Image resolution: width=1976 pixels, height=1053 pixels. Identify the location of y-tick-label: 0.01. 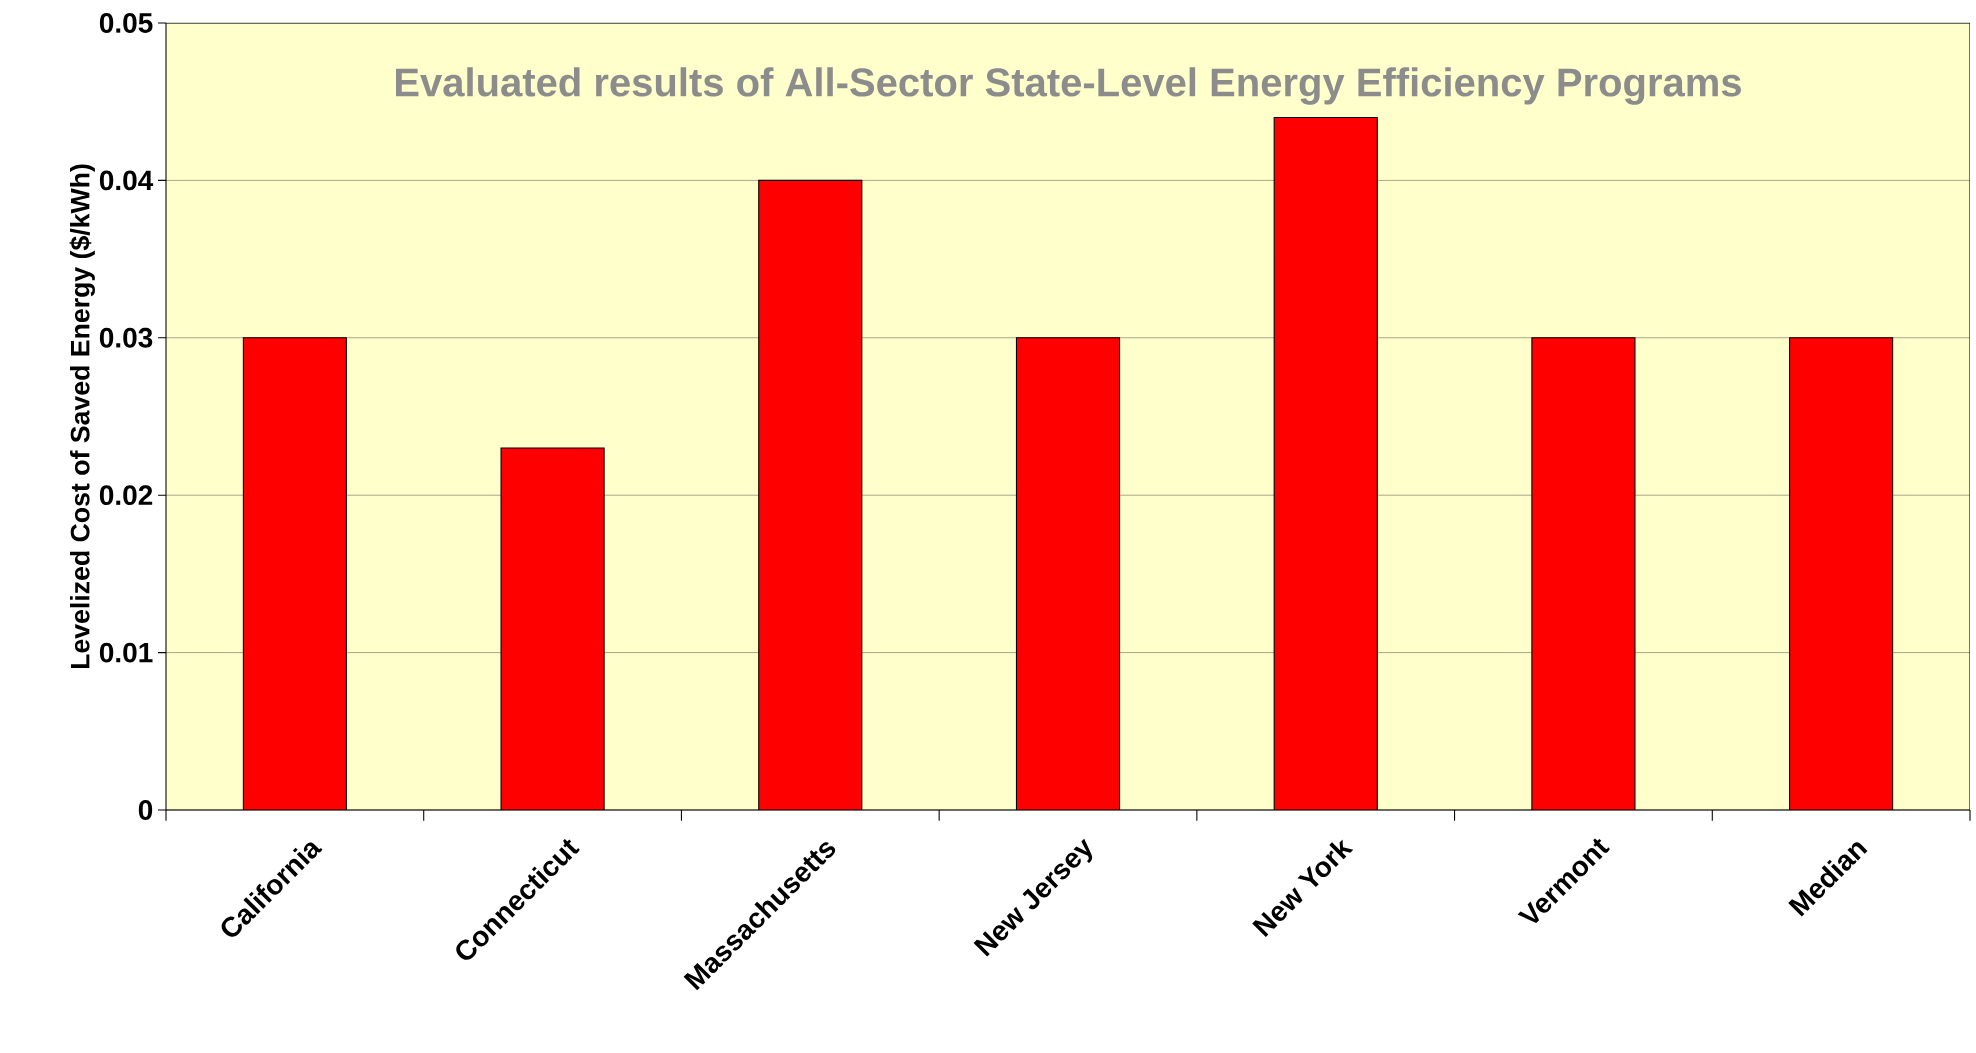
(126, 652).